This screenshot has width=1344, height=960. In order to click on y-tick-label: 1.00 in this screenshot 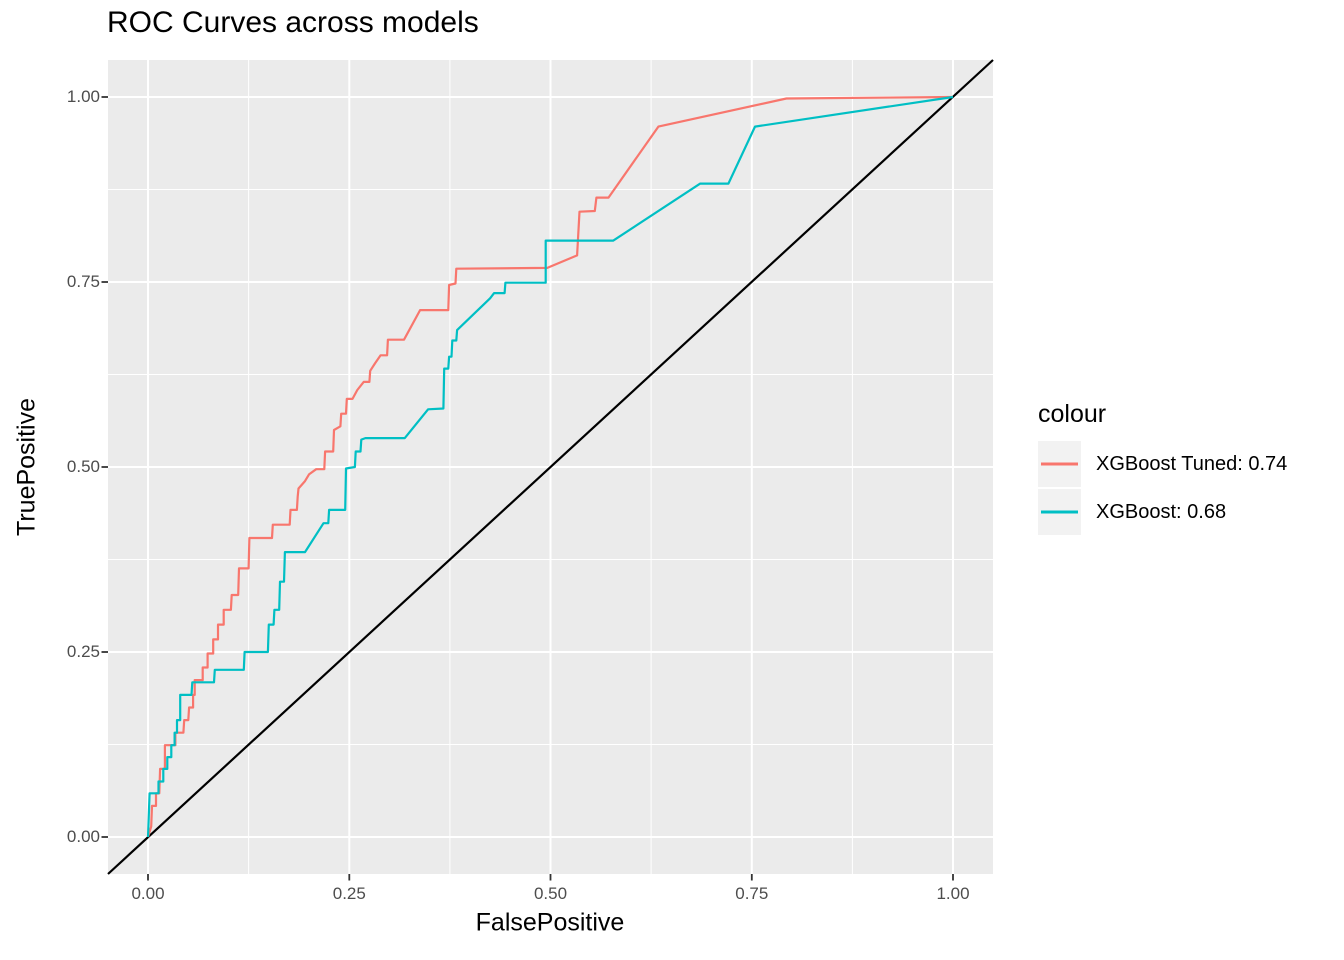, I will do `click(83, 96)`.